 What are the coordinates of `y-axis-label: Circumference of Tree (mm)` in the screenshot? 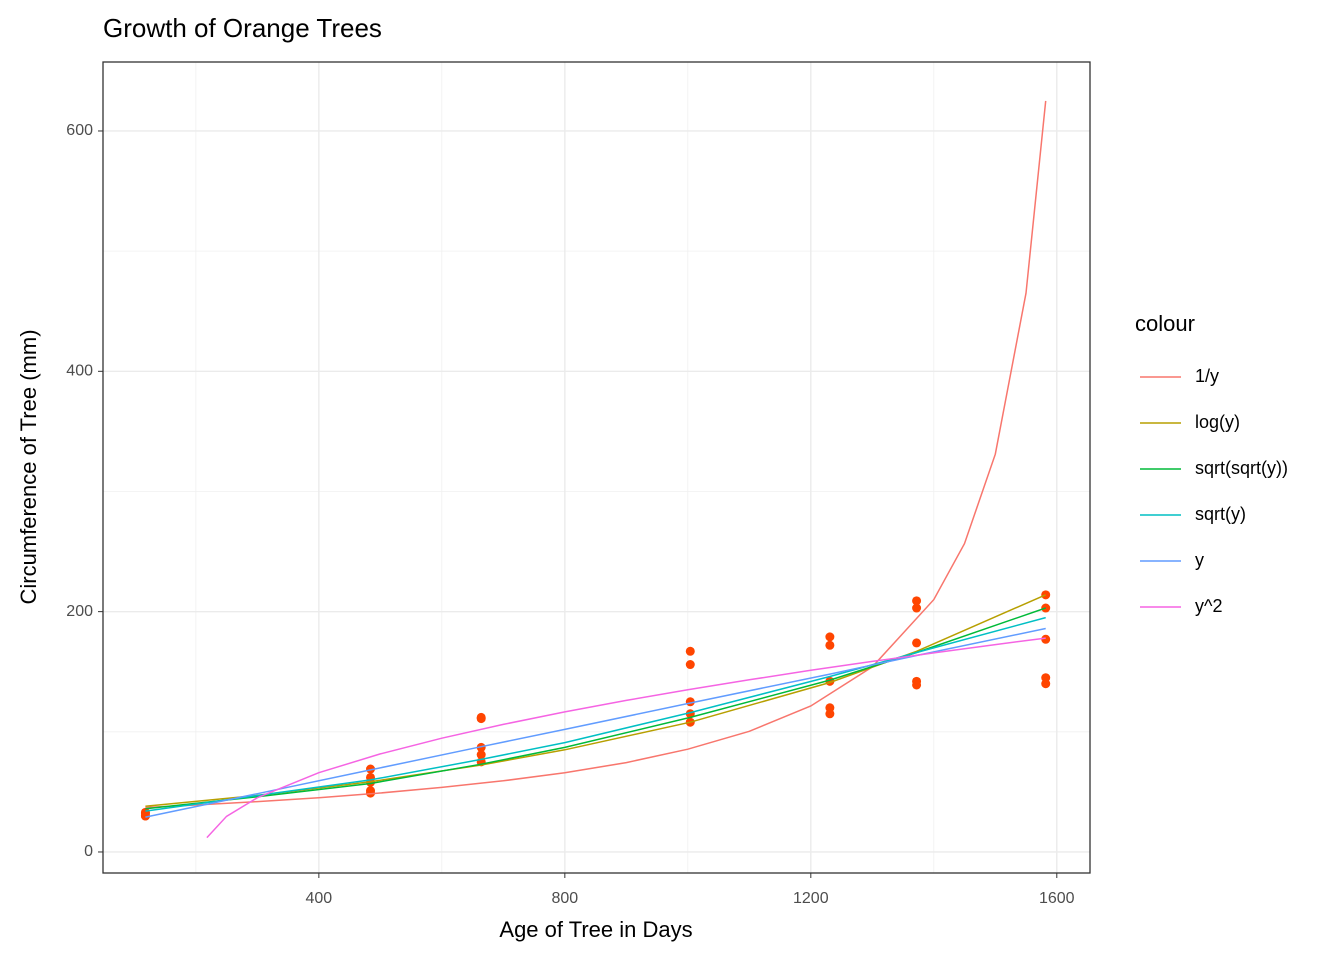 It's located at (28, 466).